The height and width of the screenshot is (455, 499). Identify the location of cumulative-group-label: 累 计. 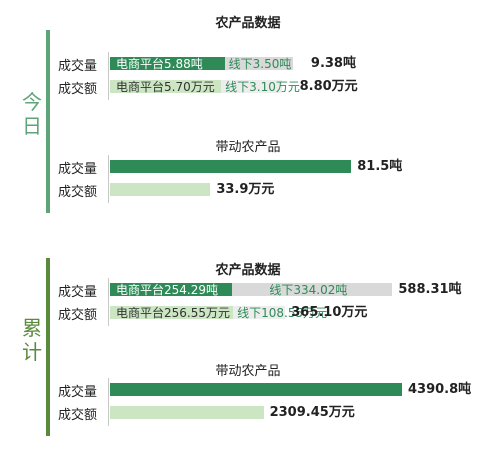
(32, 340).